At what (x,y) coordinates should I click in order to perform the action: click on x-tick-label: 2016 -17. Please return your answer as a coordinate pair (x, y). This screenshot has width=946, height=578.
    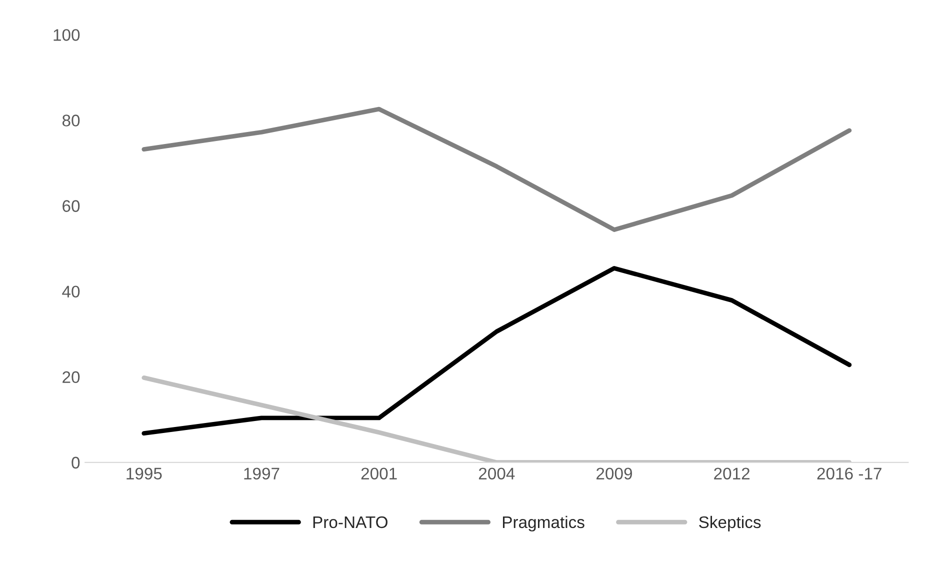
    Looking at the image, I should click on (849, 474).